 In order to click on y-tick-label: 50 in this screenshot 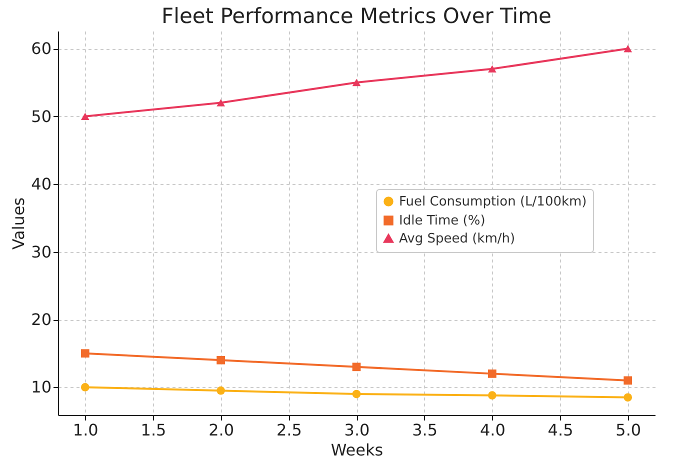, I will do `click(41, 116)`.